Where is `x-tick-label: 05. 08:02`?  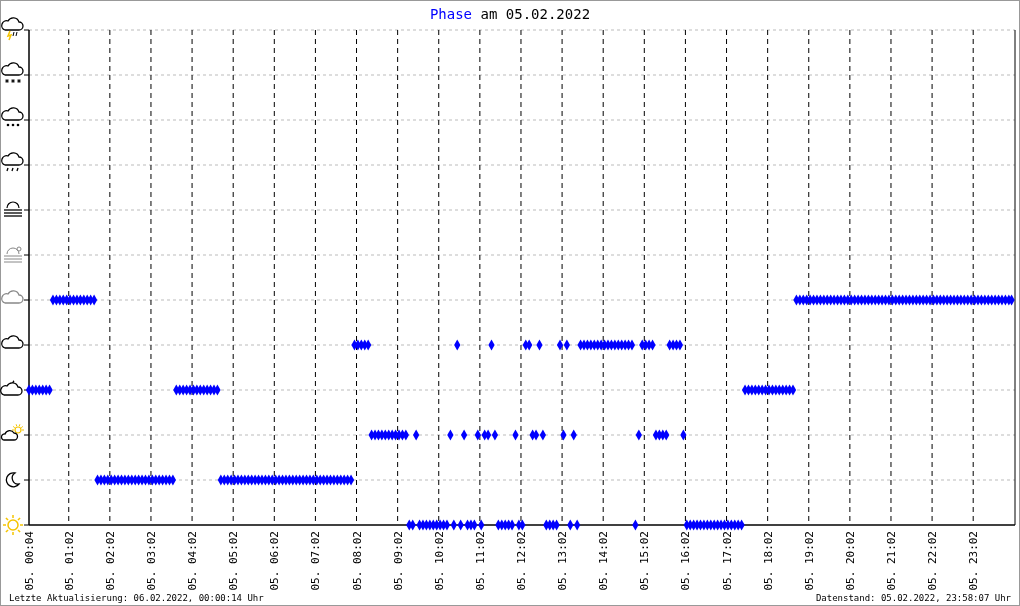 x-tick-label: 05. 08:02 is located at coordinates (357, 561).